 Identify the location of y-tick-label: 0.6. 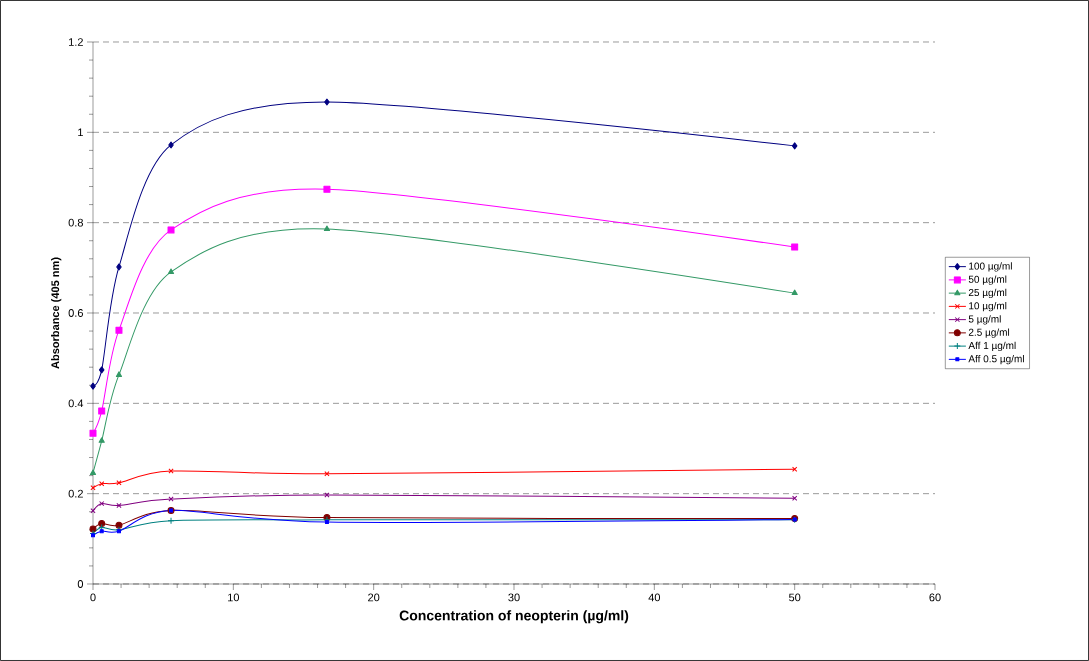
(75, 313).